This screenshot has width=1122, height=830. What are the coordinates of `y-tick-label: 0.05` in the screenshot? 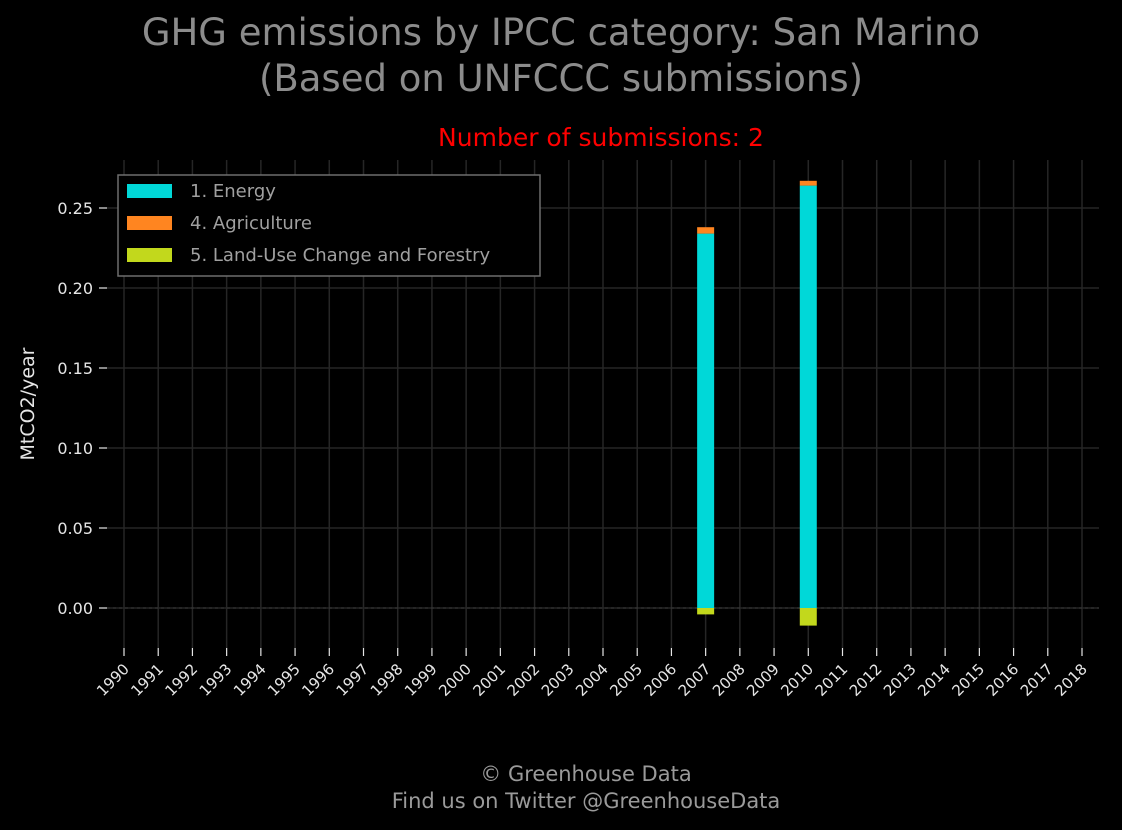 It's located at (75, 528).